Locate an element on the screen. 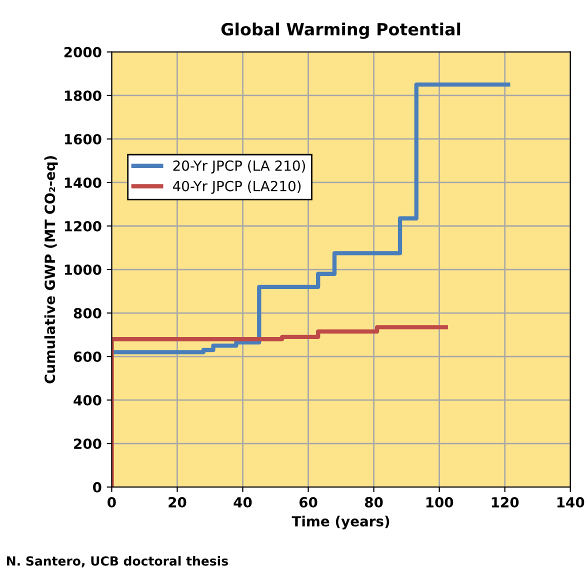 The image size is (588, 571). y-tick-label: 1200 is located at coordinates (83, 226).